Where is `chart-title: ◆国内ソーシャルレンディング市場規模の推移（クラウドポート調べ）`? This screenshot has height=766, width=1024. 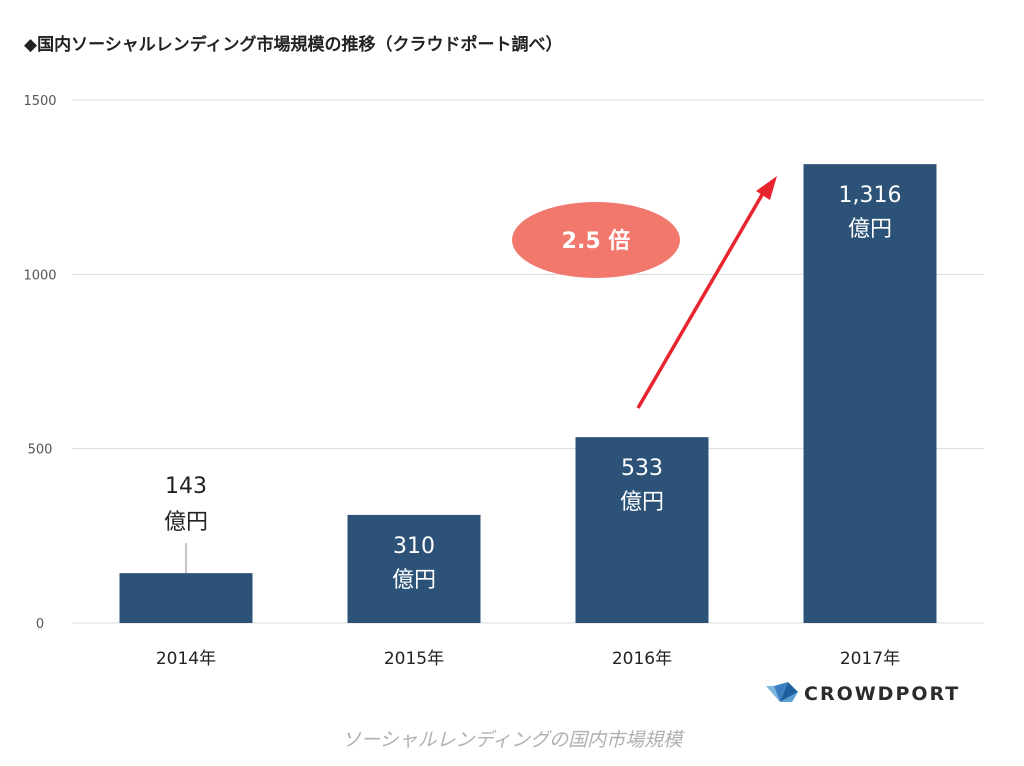
chart-title: ◆国内ソーシャルレンディング市場規模の推移（クラウドポート調べ） is located at coordinates (293, 44).